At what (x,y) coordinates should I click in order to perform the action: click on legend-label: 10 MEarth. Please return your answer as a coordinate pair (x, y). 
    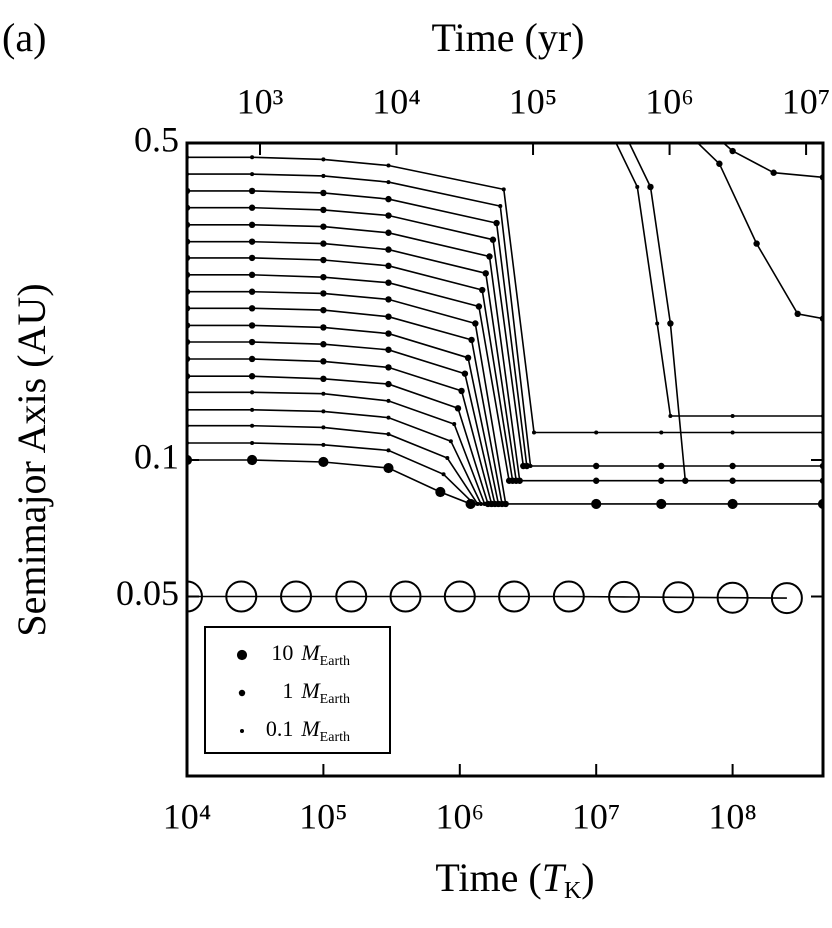
    Looking at the image, I should click on (310, 654).